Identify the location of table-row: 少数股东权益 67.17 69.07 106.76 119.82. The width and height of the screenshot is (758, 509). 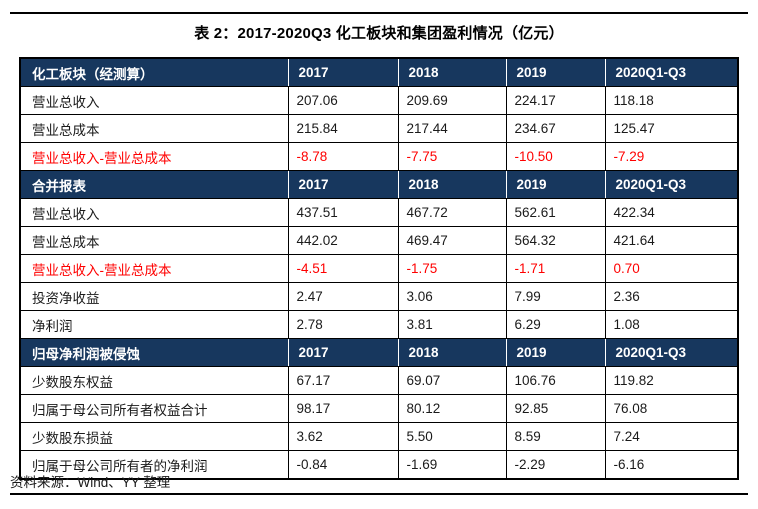
(379, 380).